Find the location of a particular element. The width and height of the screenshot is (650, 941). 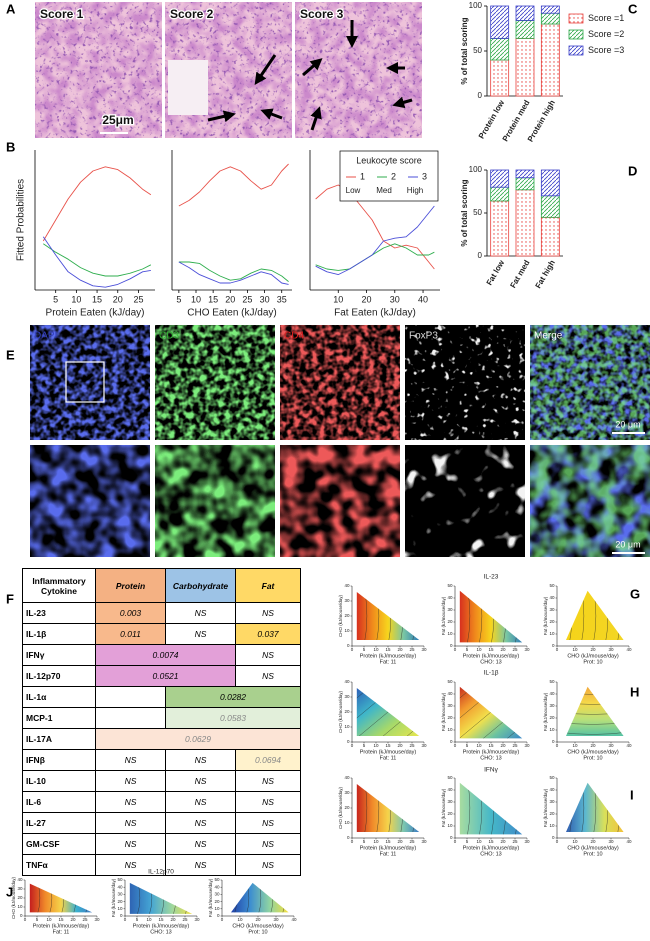

line-series is located at coordinates (375, 227).